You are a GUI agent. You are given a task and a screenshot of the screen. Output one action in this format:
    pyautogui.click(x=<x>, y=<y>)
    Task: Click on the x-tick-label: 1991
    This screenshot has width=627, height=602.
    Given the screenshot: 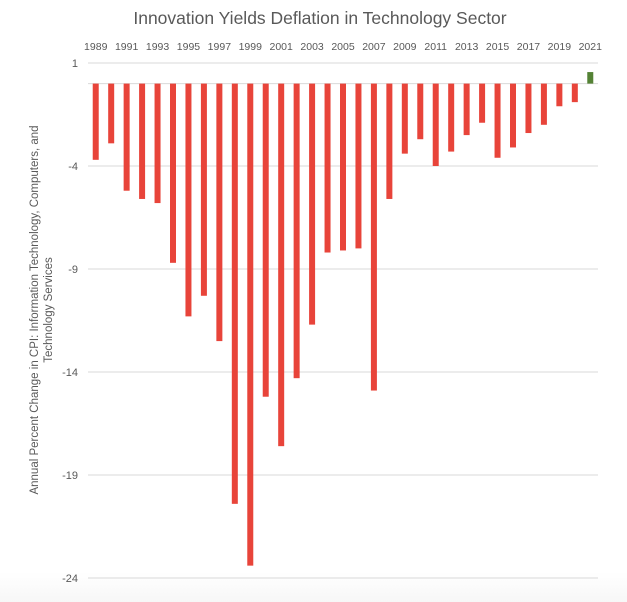 What is the action you would take?
    pyautogui.click(x=127, y=47)
    